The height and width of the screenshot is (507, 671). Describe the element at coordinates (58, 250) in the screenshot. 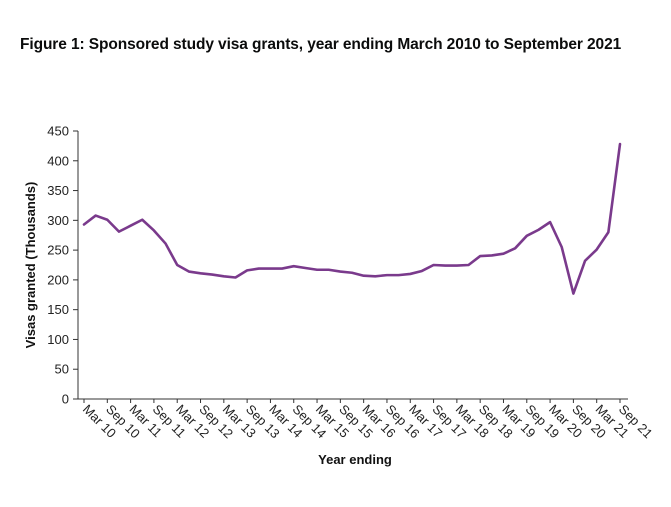

I see `y-tick-label: 250` at that location.